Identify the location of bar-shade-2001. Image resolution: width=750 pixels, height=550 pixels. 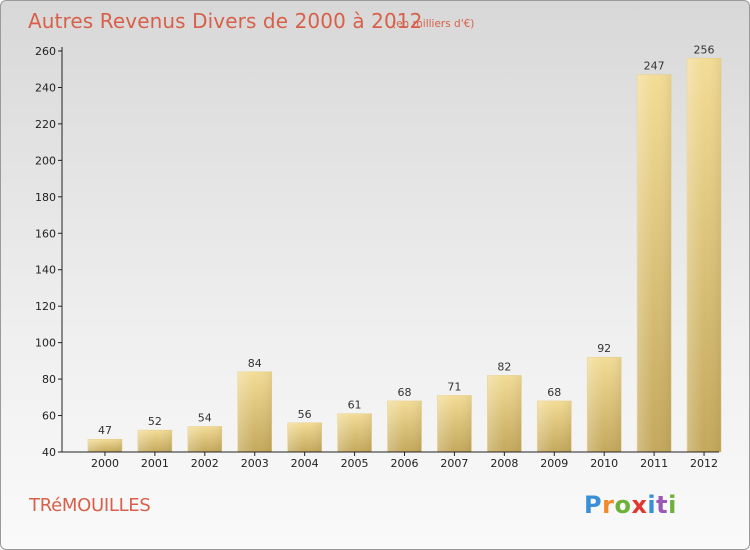
(154, 441).